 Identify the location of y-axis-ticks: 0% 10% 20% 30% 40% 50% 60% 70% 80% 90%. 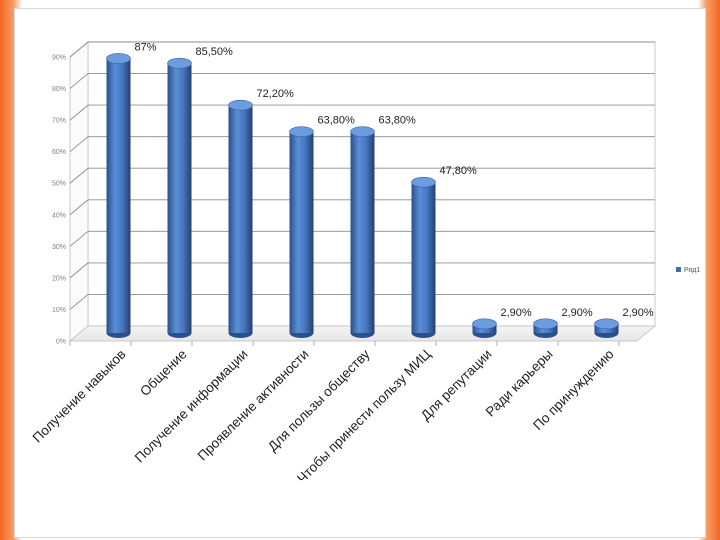
(59, 200).